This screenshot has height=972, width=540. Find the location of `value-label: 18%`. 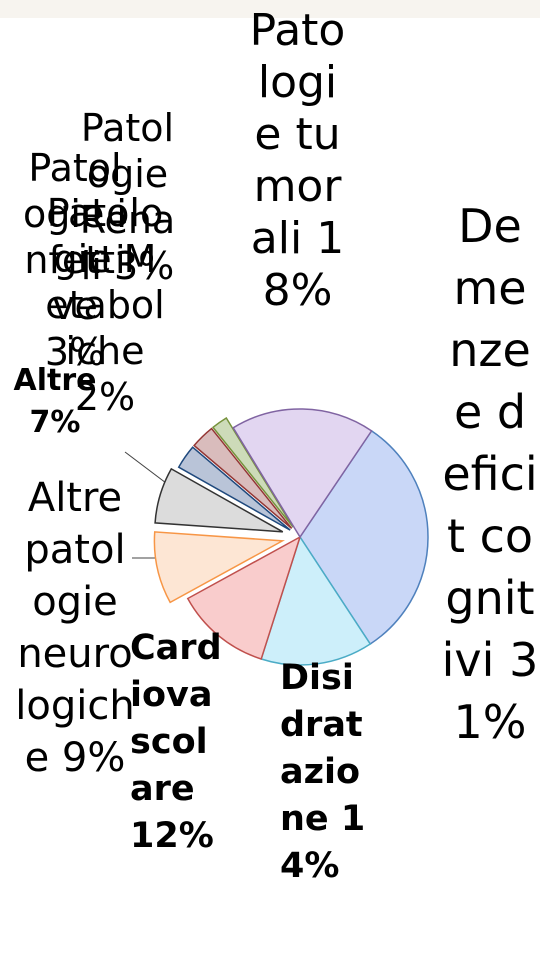

value-label: 18% is located at coordinates (303, 264).